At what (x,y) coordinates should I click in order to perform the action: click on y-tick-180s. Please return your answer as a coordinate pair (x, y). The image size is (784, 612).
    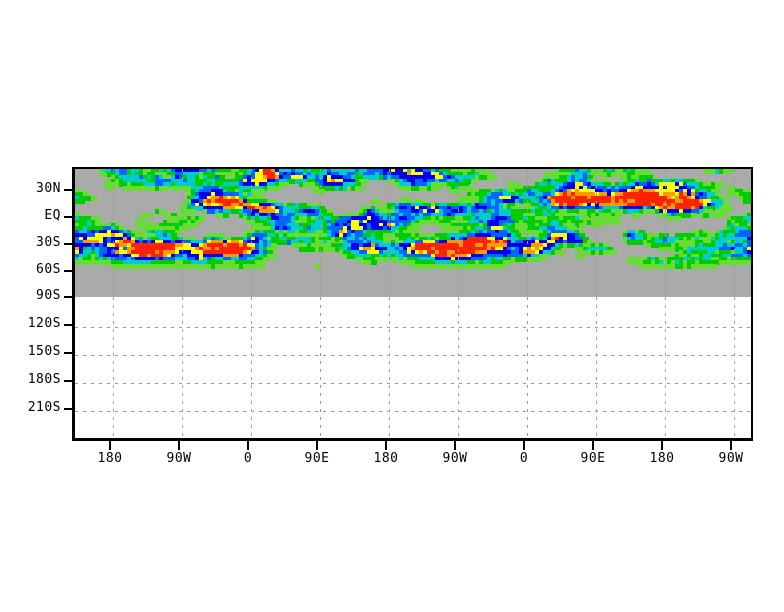
    Looking at the image, I should click on (68, 381).